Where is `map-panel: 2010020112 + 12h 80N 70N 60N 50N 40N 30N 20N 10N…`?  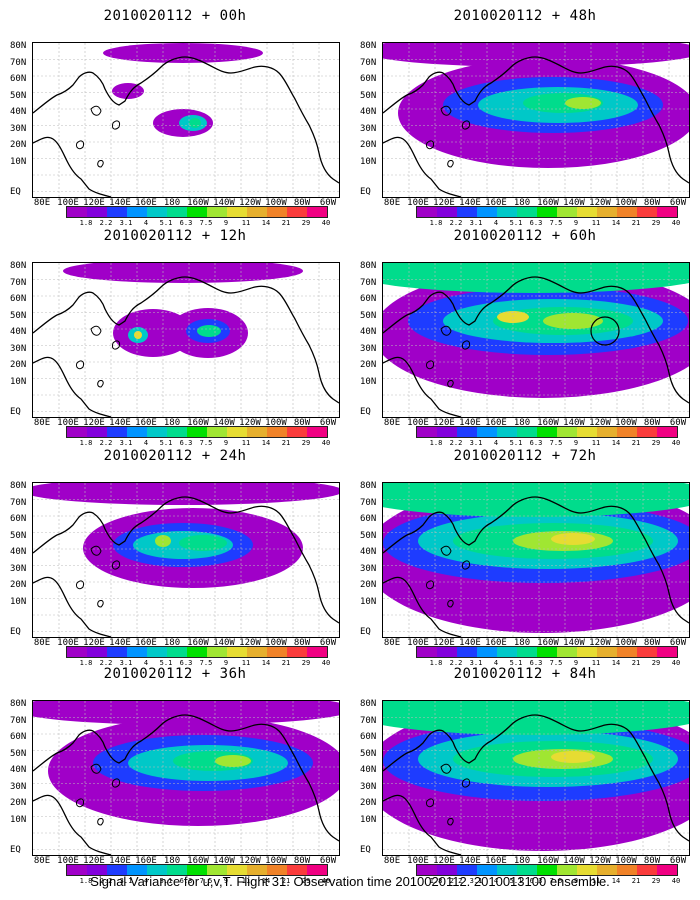 map-panel: 2010020112 + 12h 80N 70N 60N 50N 40N 30N 20N 10N… is located at coordinates (175, 339).